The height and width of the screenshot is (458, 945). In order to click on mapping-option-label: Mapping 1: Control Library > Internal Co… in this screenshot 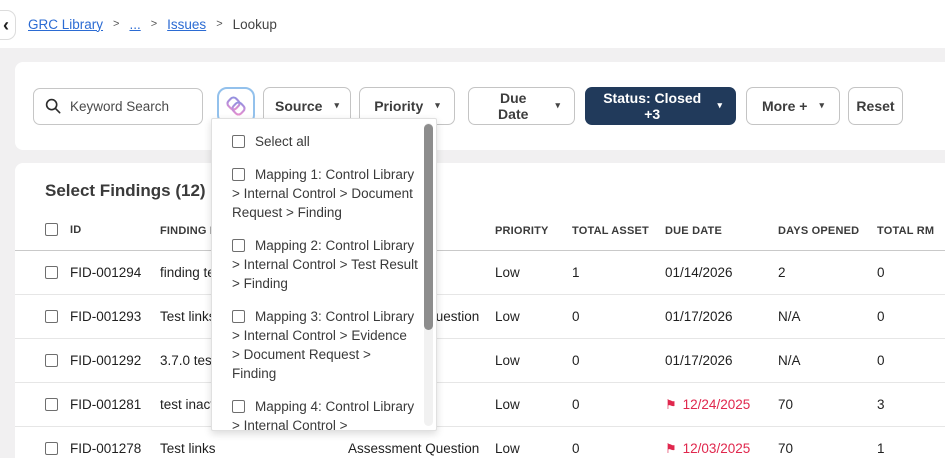, I will do `click(323, 193)`.